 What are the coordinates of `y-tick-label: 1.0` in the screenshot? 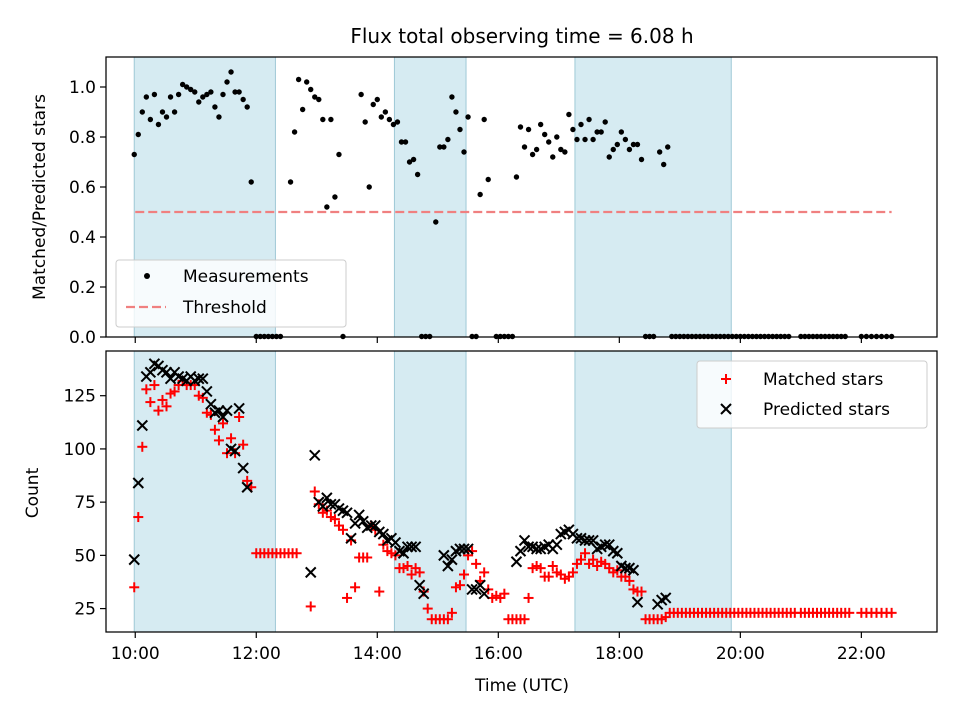 It's located at (82, 88).